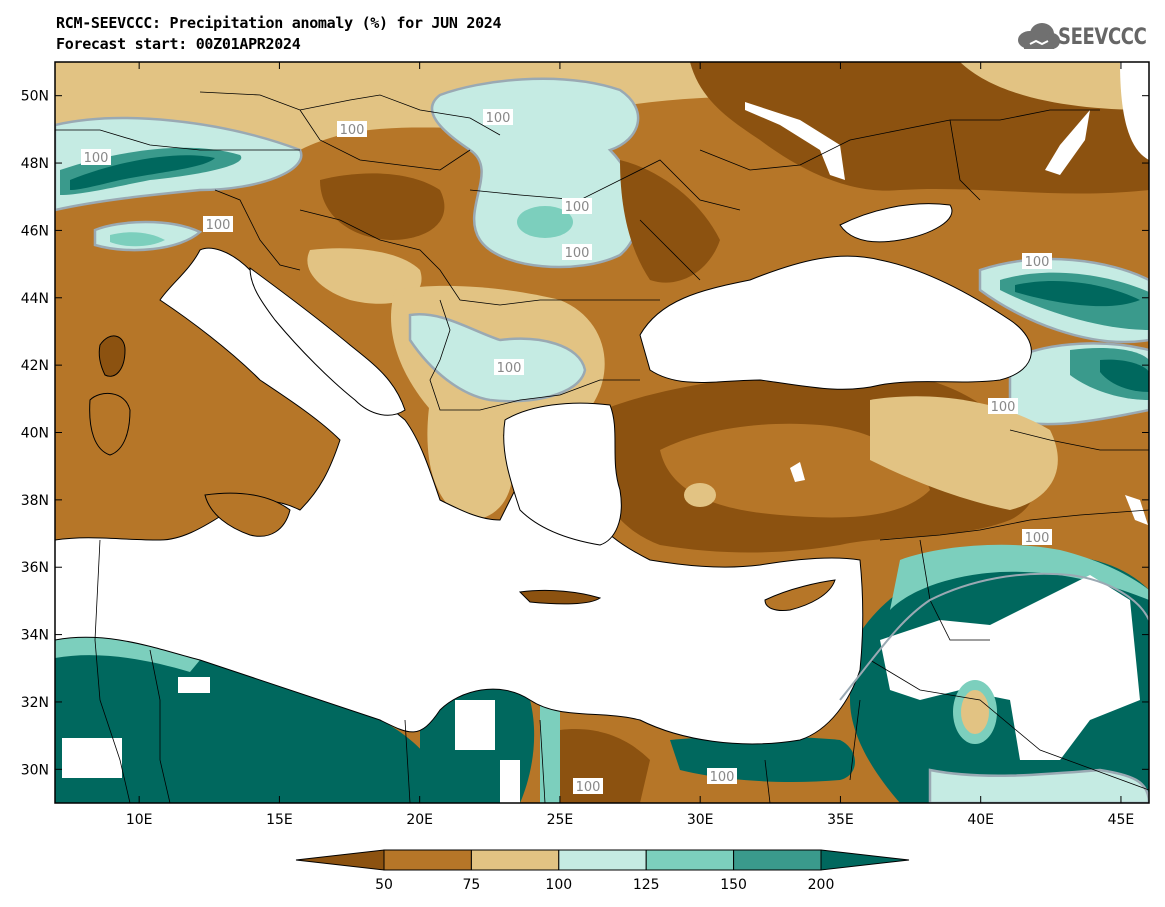 The height and width of the screenshot is (907, 1165). Describe the element at coordinates (327, 341) in the screenshot. I see `adriatic-sea` at that location.